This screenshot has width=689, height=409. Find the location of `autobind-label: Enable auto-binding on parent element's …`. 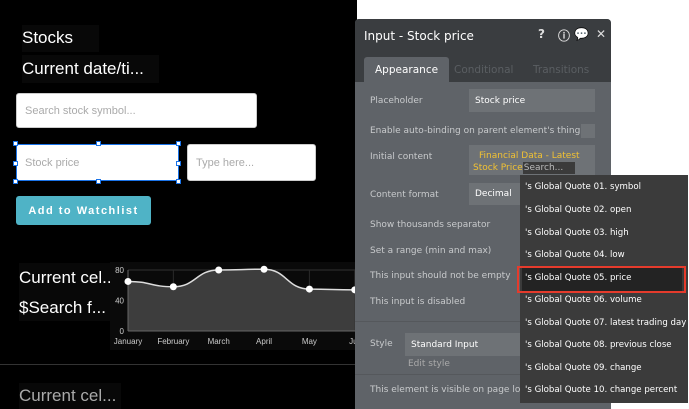

autobind-label: Enable auto-binding on parent element's … is located at coordinates (475, 131).